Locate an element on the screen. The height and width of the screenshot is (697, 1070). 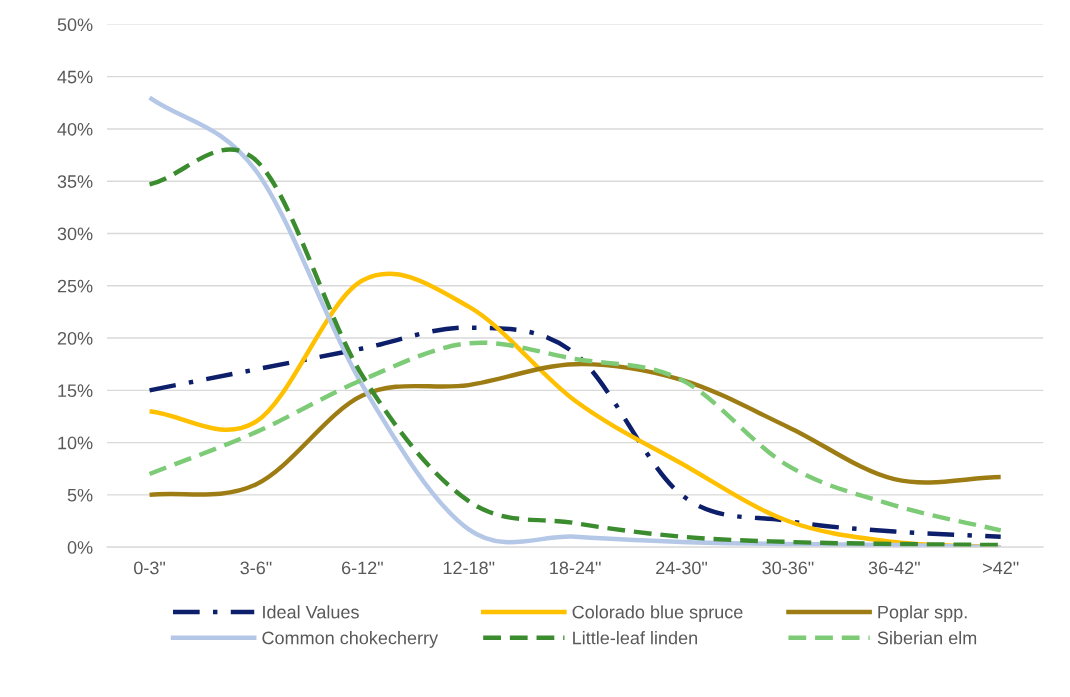
x-tick-label: >42" is located at coordinates (1001, 568).